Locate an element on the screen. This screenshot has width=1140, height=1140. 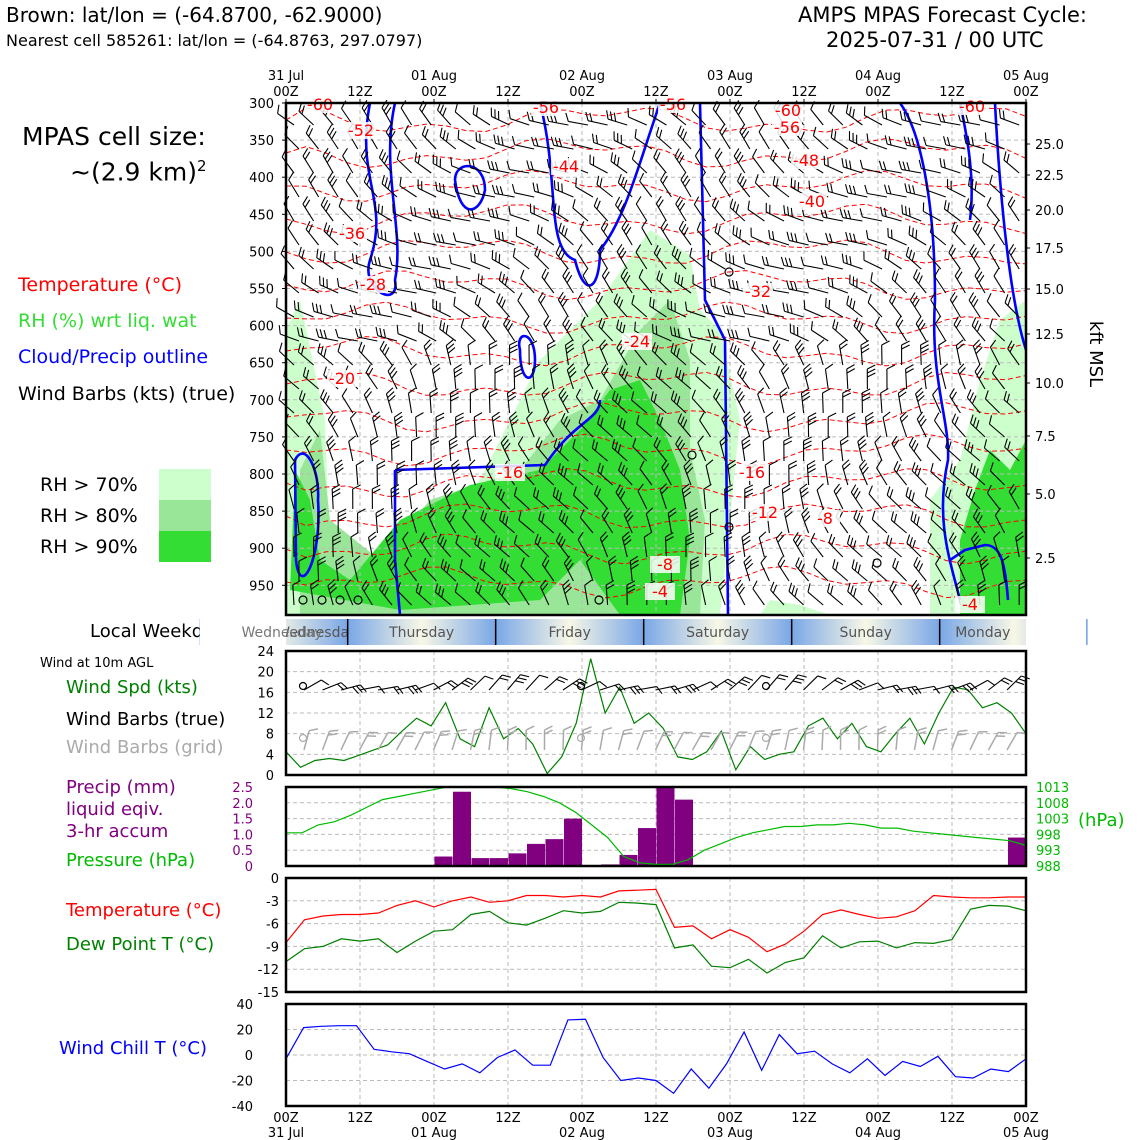
temperature-line is located at coordinates (655, 920).